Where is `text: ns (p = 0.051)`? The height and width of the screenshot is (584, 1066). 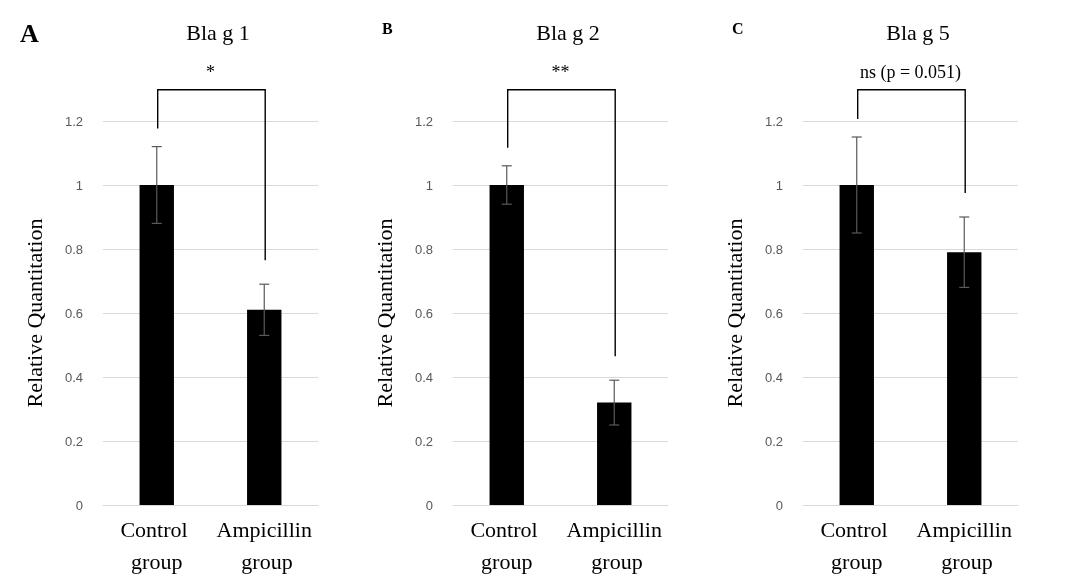
text: ns (p = 0.051) is located at coordinates (910, 72).